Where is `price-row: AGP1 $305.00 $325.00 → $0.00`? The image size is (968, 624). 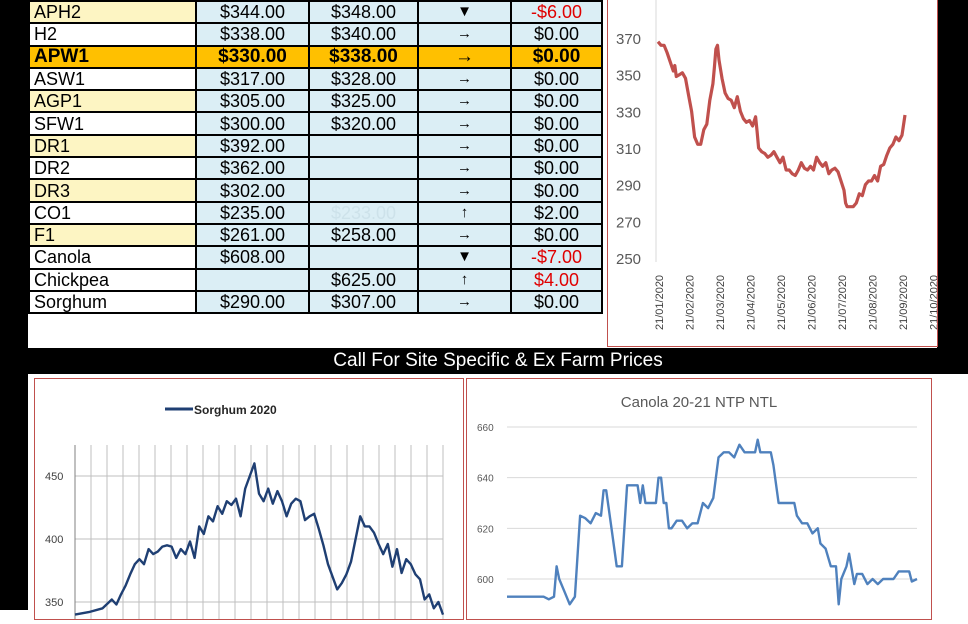 price-row: AGP1 $305.00 $325.00 → $0.00 is located at coordinates (315, 101).